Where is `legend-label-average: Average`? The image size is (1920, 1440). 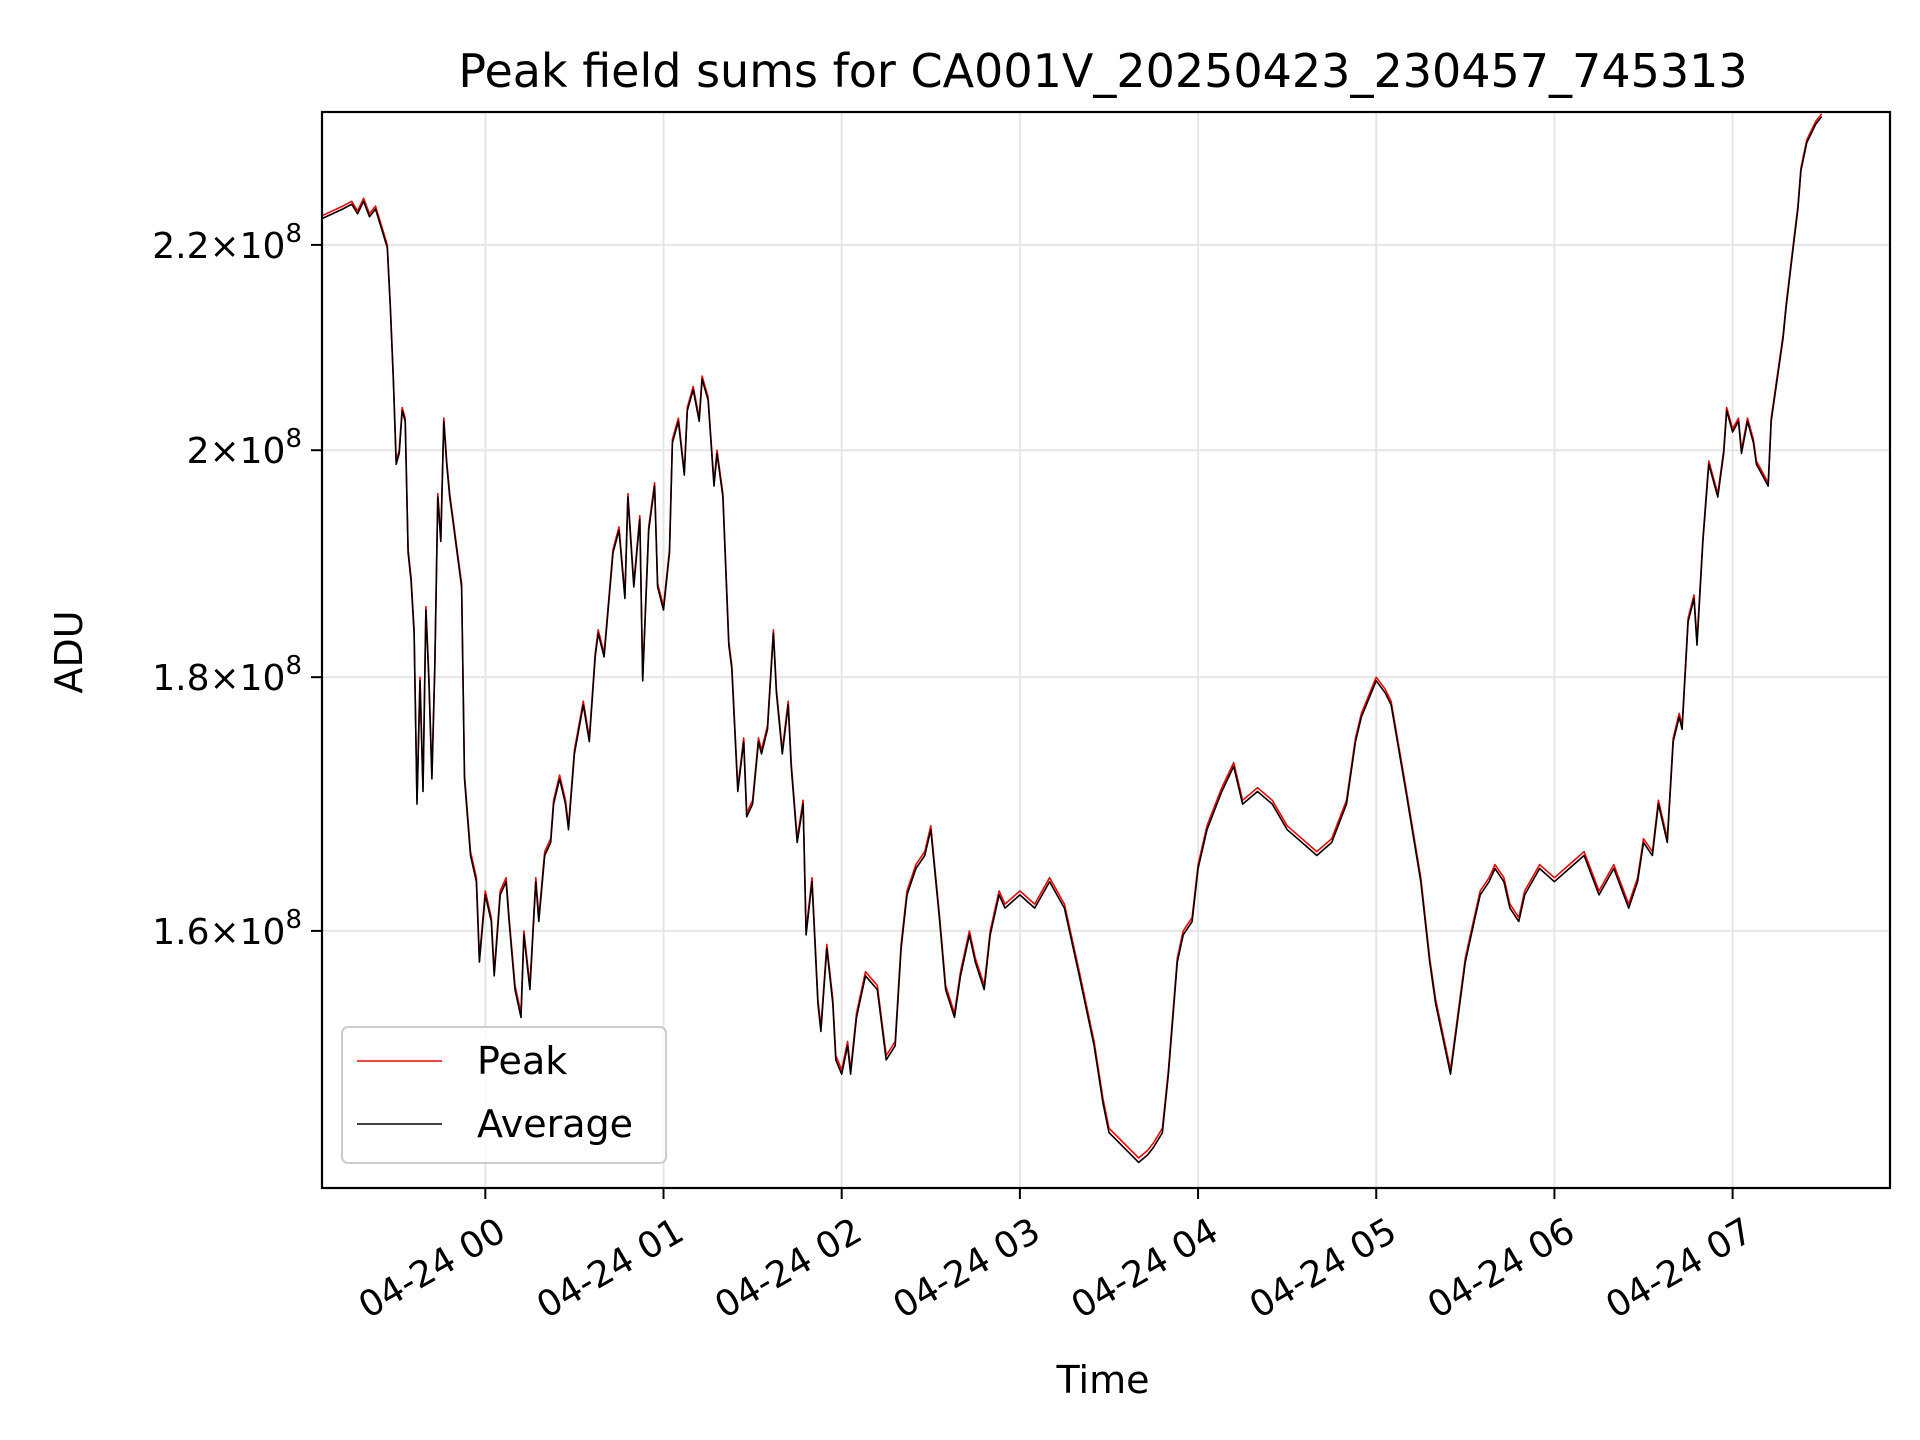
legend-label-average: Average is located at coordinates (555, 1124).